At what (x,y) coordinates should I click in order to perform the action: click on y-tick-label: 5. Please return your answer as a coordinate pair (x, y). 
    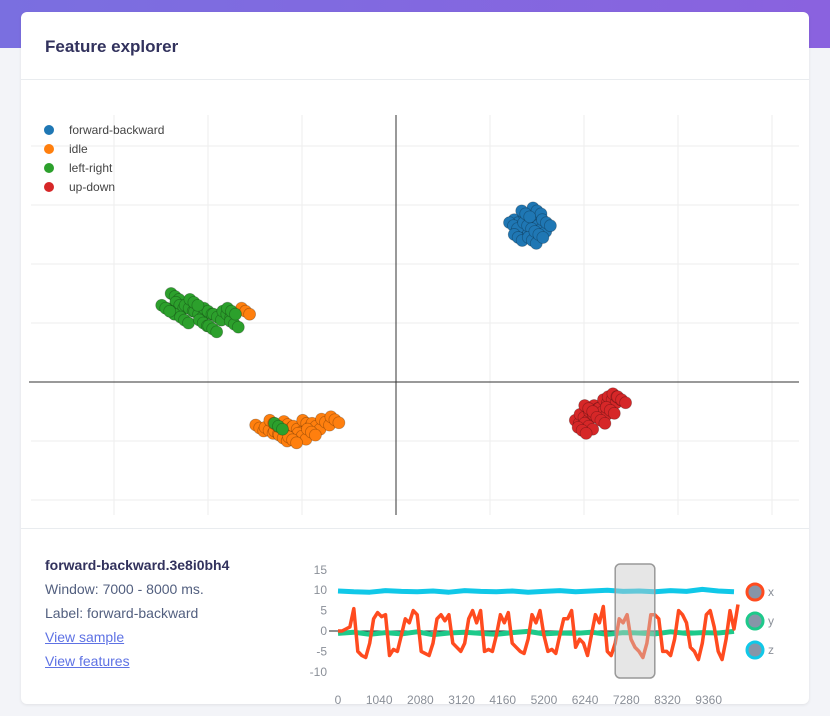
    Looking at the image, I should click on (323, 611).